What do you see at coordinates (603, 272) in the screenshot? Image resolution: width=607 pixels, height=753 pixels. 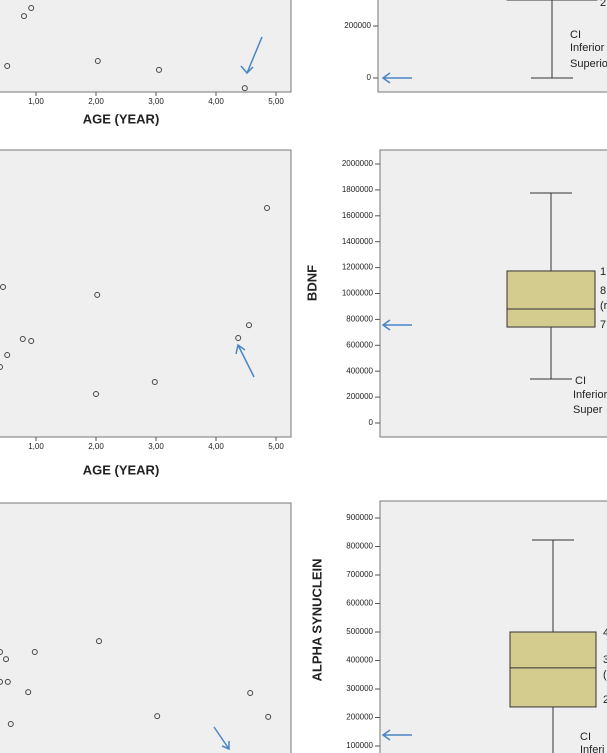 I see `annotation: 1` at bounding box center [603, 272].